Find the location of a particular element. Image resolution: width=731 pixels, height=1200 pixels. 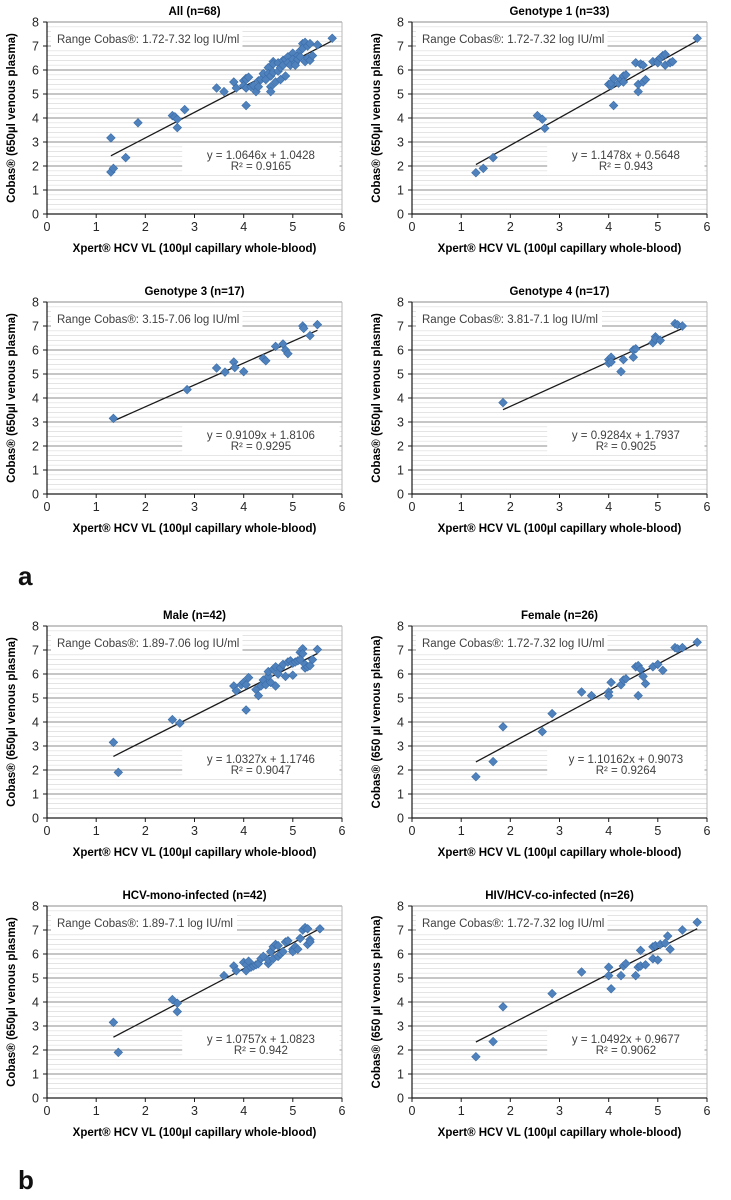

panel-b-label: b is located at coordinates (26, 1180).